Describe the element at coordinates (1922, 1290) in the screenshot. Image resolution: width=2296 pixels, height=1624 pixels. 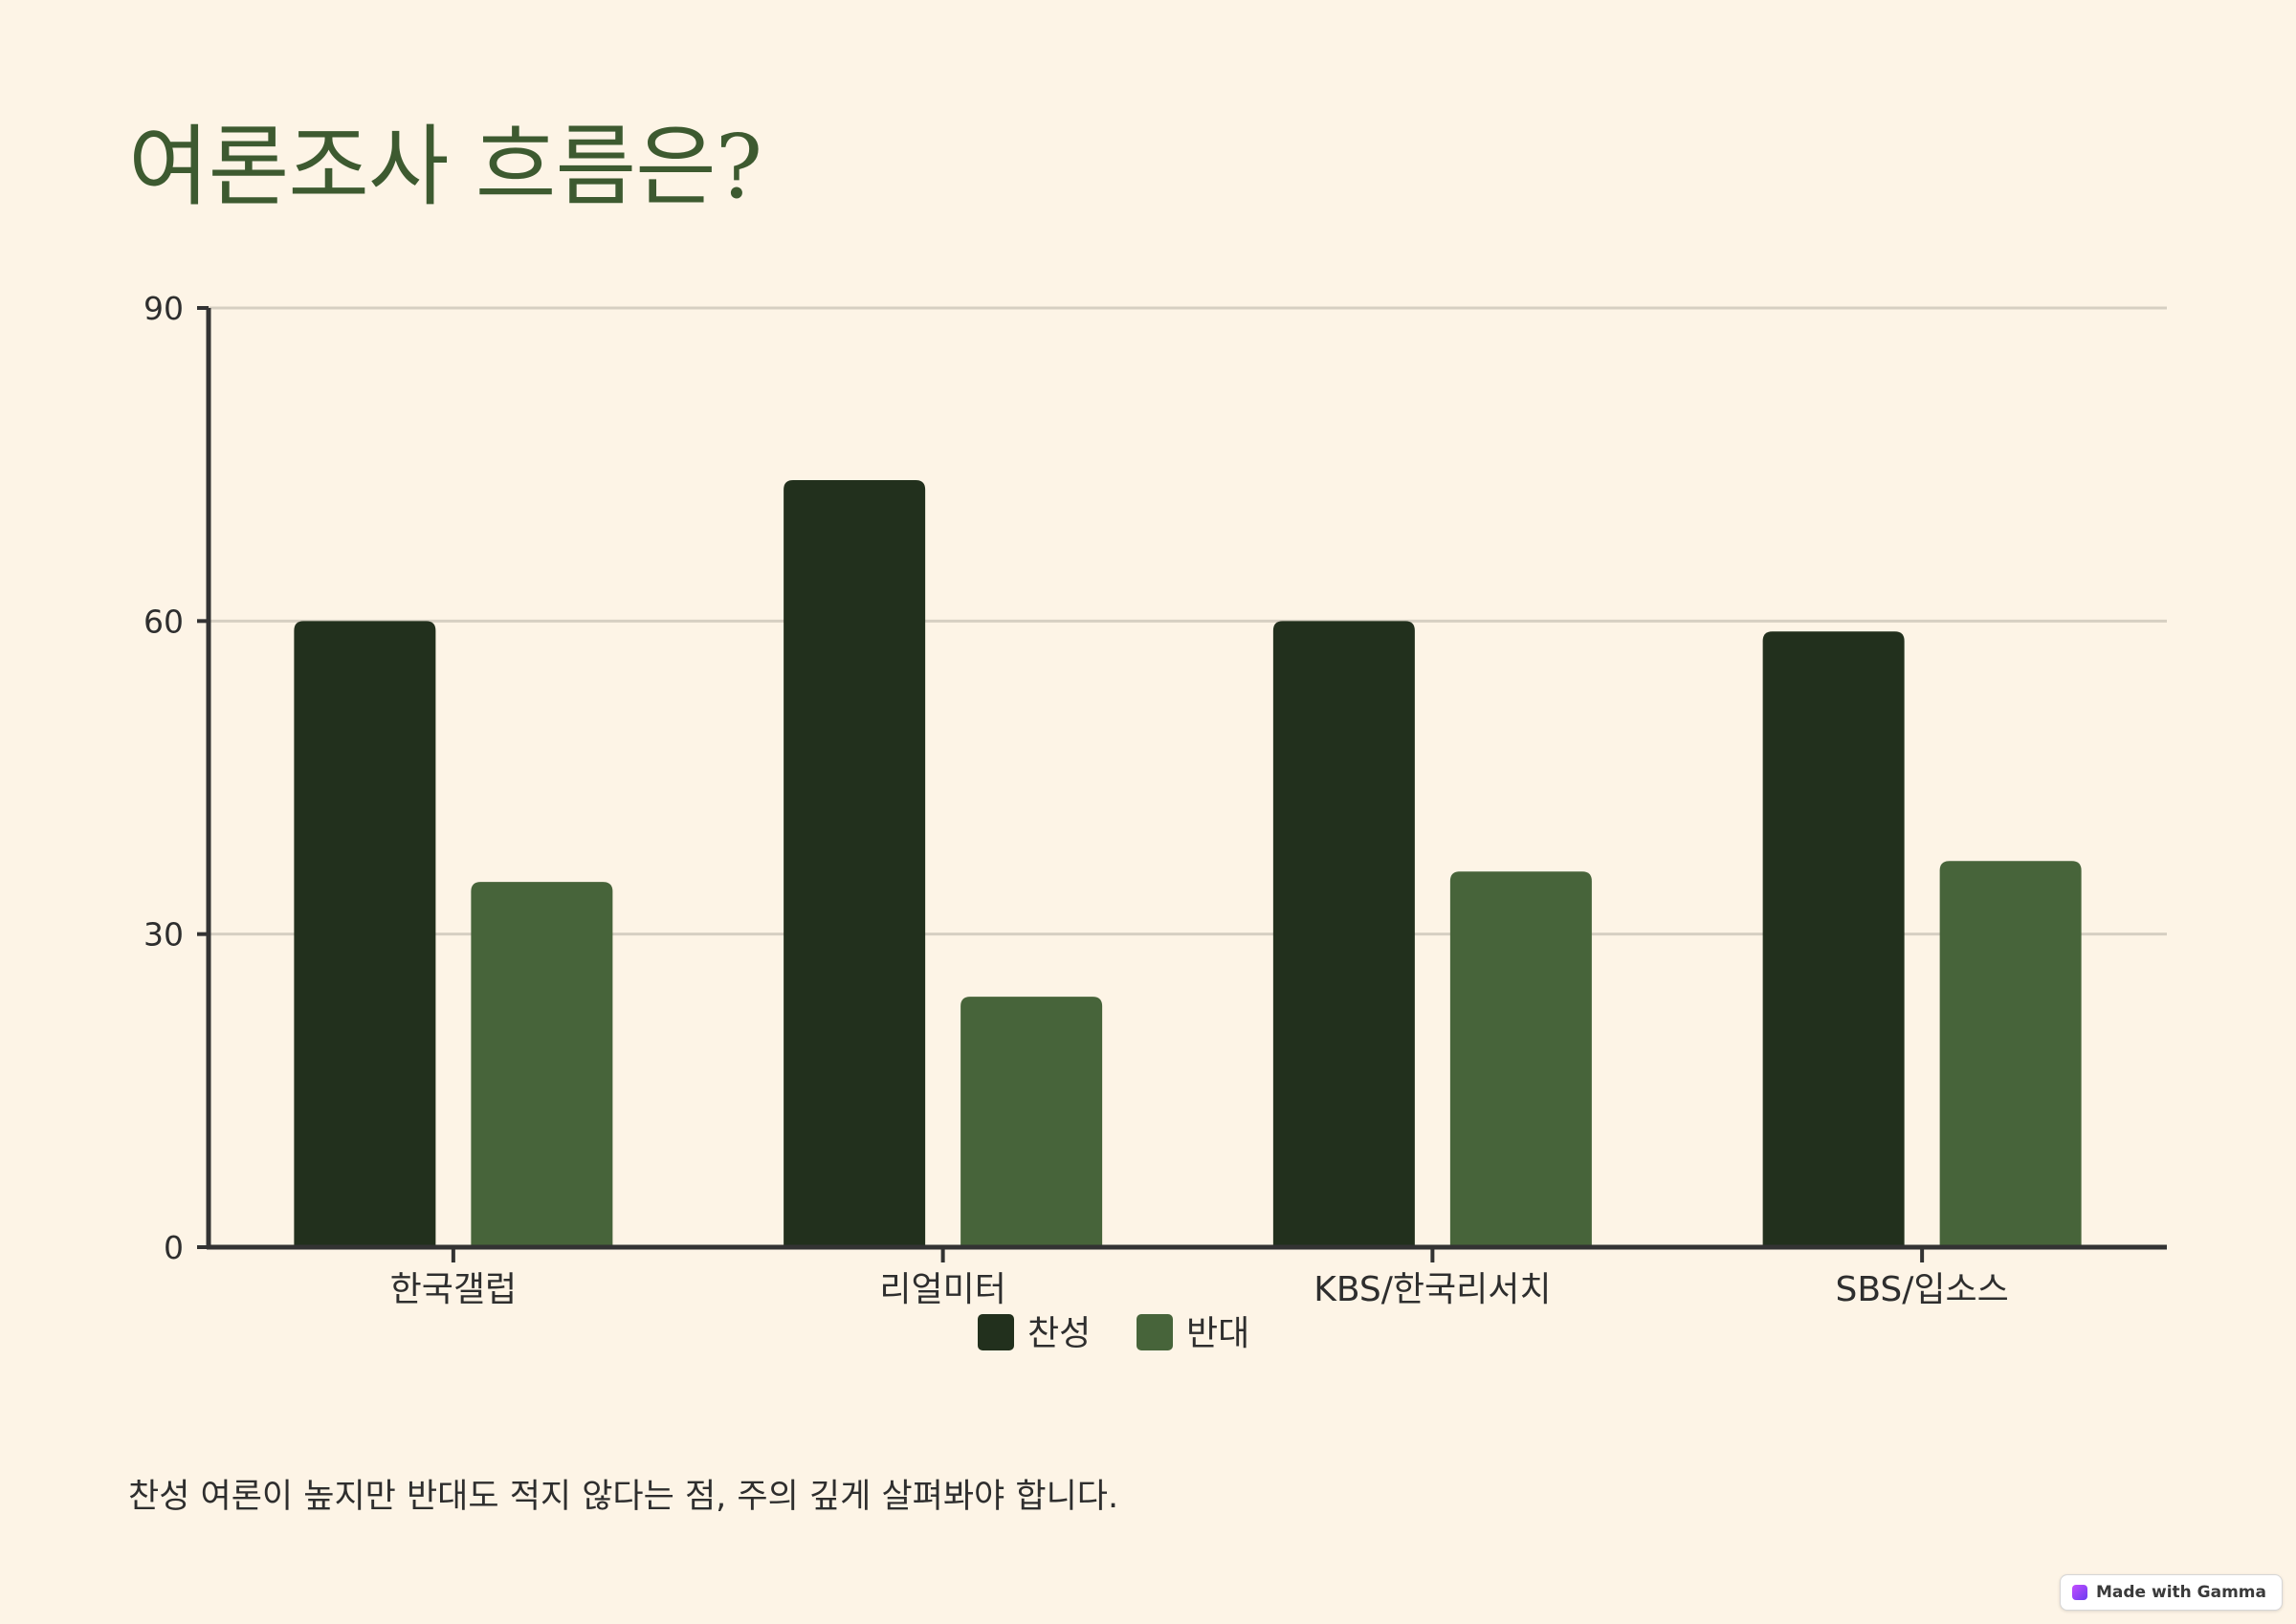
I see `x-tick-label: SBS/입소스` at that location.